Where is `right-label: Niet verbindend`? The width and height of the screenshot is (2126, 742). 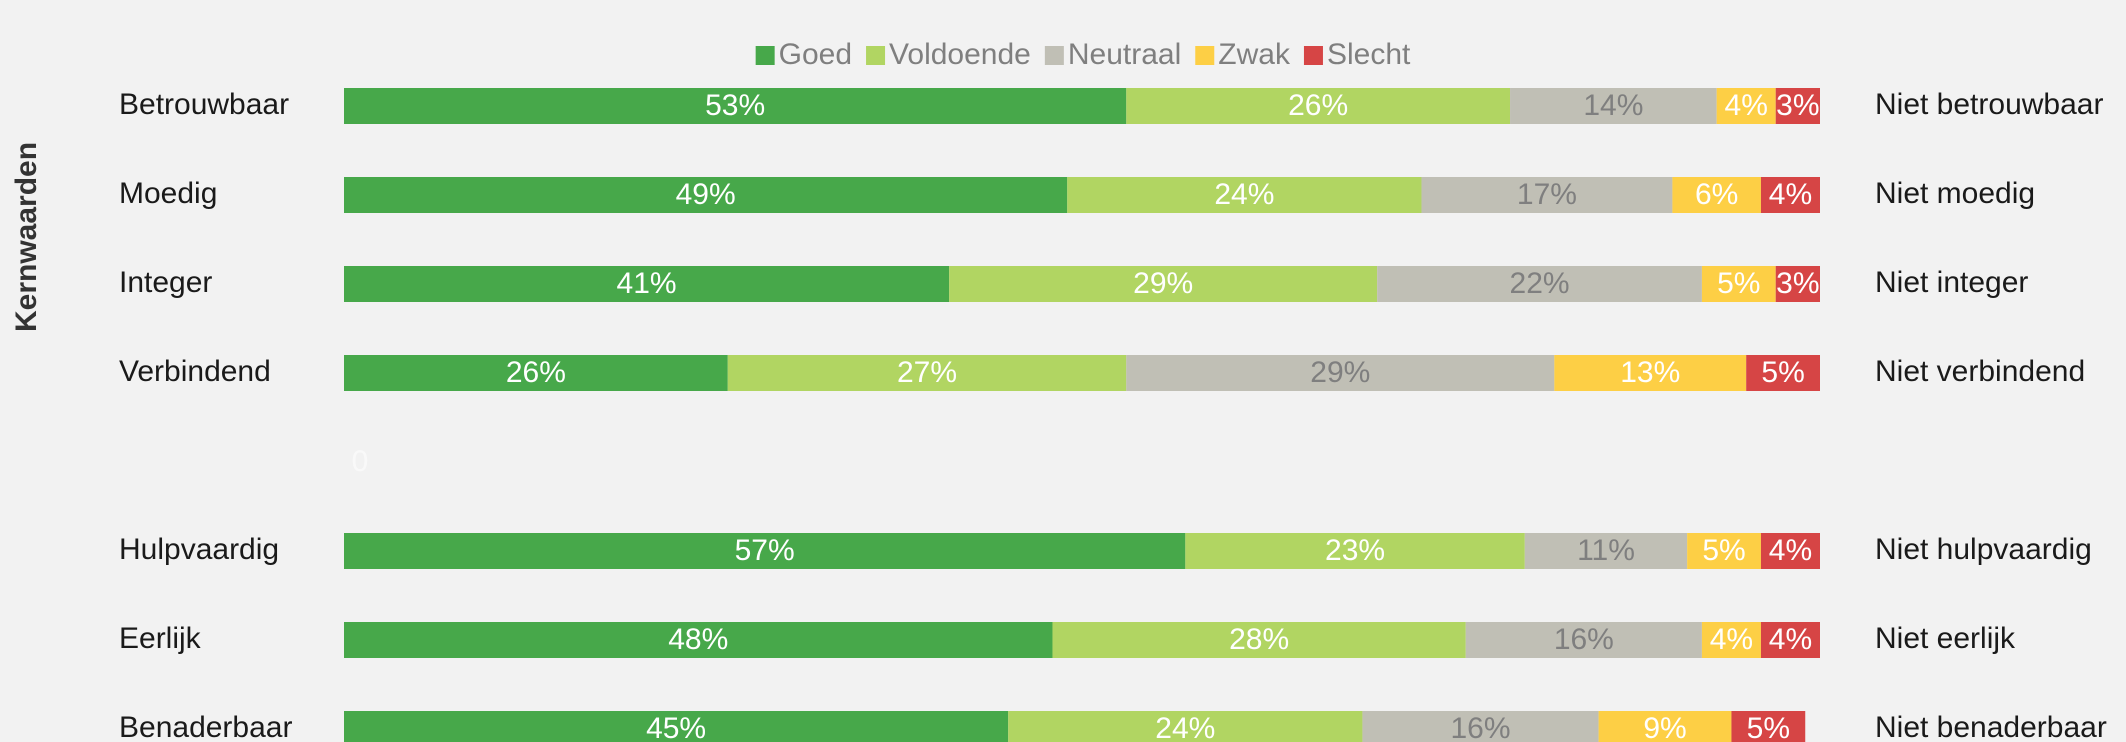 right-label: Niet verbindend is located at coordinates (1980, 371).